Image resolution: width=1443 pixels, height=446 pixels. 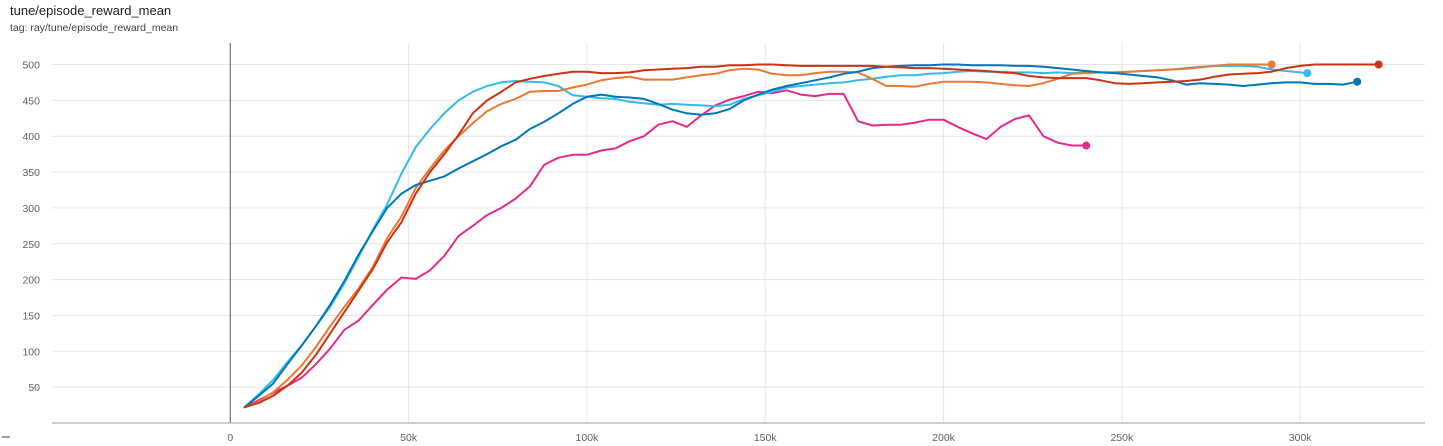 What do you see at coordinates (944, 438) in the screenshot?
I see `x-tick-label: 200k` at bounding box center [944, 438].